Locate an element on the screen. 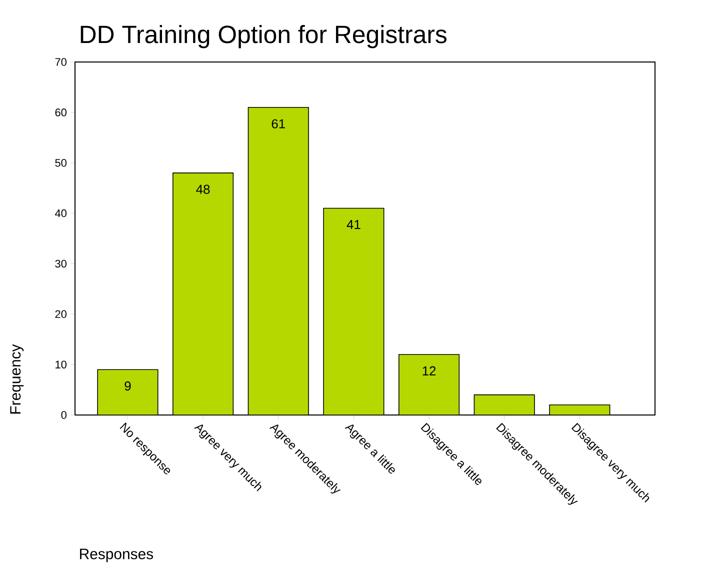  y-tick-label: 30 is located at coordinates (60, 264).